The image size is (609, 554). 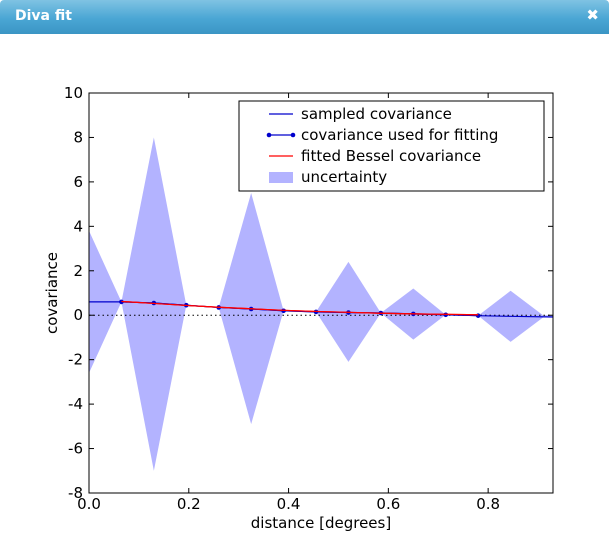 What do you see at coordinates (391, 156) in the screenshot?
I see `legend-label-2: fitted Bessel covariance` at bounding box center [391, 156].